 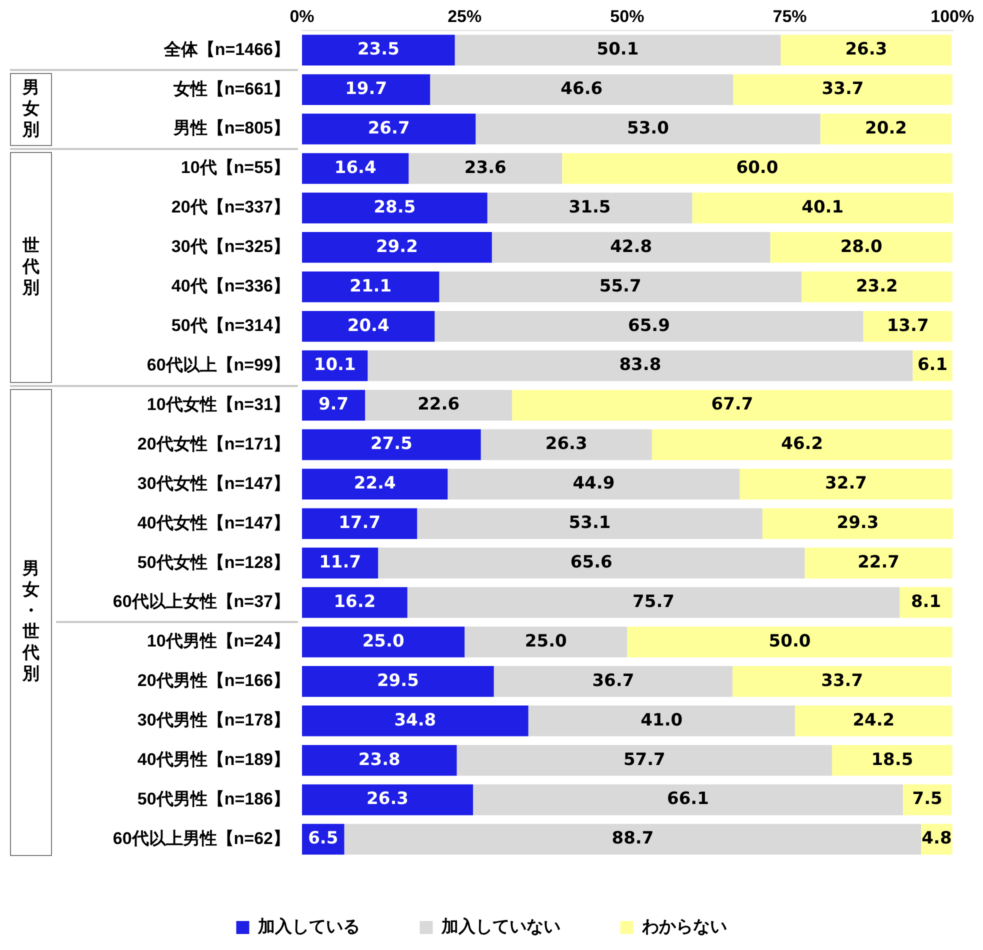 I want to click on data-label: 22.6, so click(x=439, y=404).